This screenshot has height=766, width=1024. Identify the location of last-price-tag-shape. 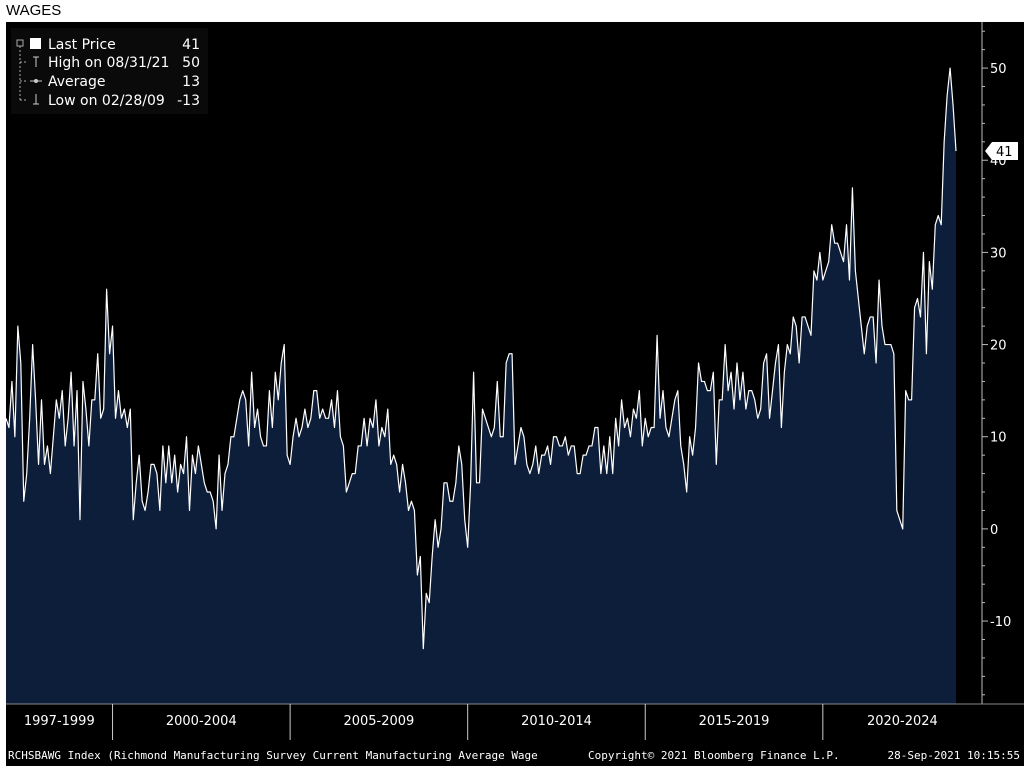
(1001, 151).